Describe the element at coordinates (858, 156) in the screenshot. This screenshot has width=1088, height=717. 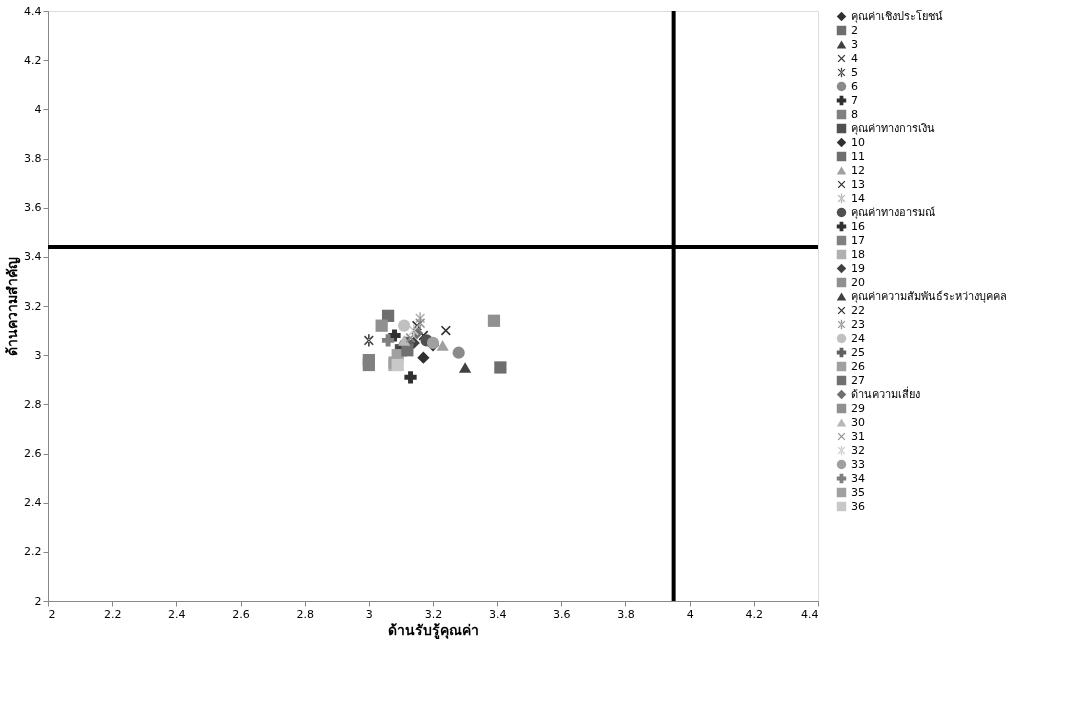
I see `legend-label: 11` at that location.